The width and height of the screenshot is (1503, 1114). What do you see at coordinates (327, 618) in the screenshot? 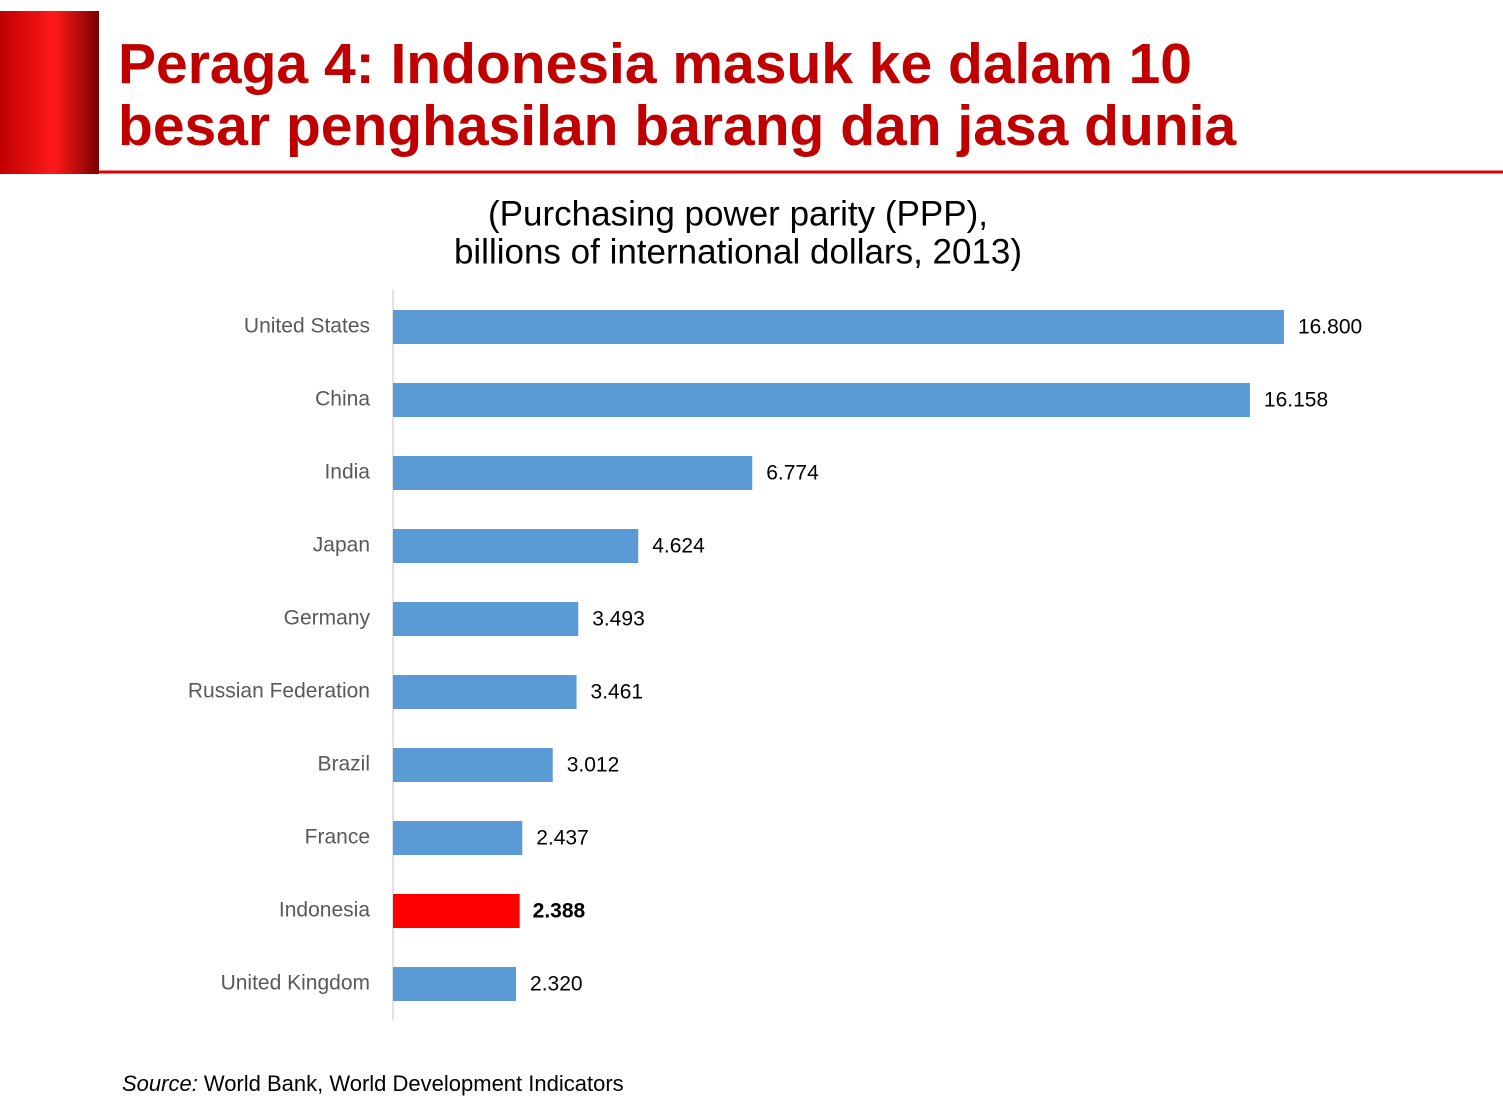
I see `category-label: Germany` at bounding box center [327, 618].